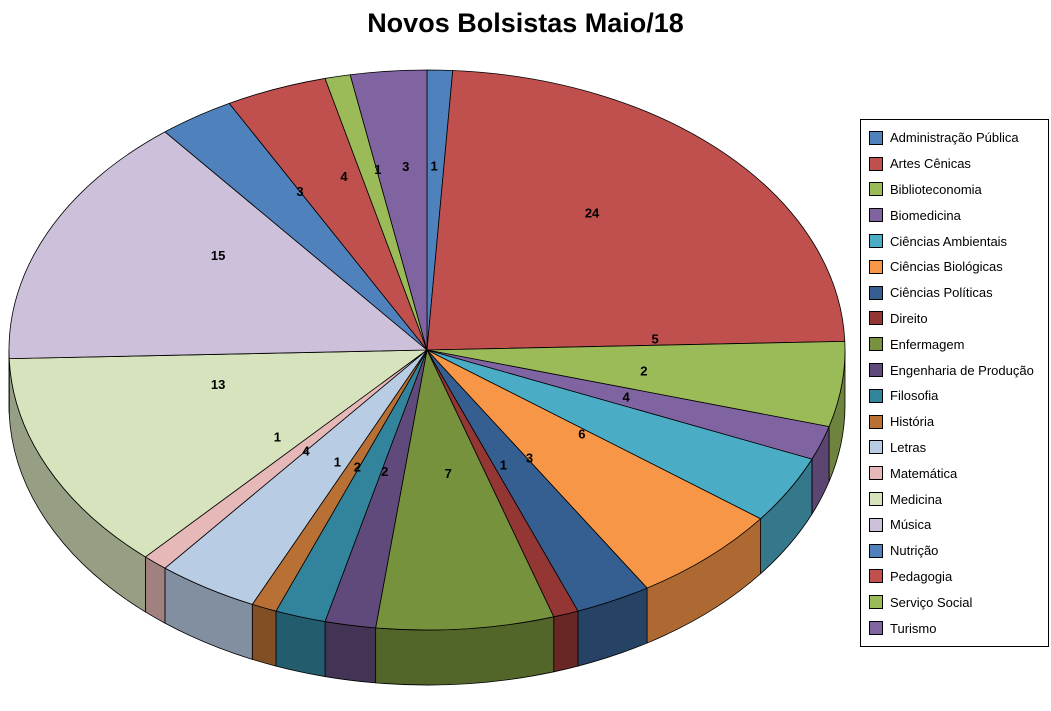 This screenshot has height=711, width=1051. Describe the element at coordinates (876, 266) in the screenshot. I see `legend-swatch-ciencias-biologicas` at that location.